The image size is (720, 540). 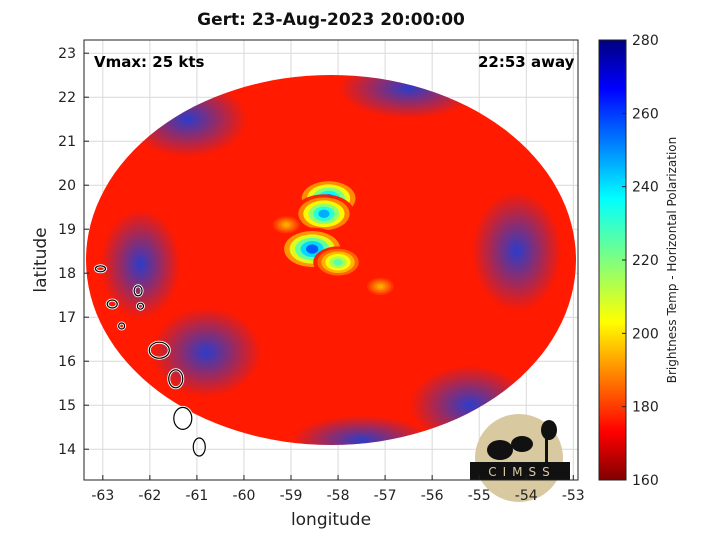 What do you see at coordinates (645, 408) in the screenshot?
I see `colorbar-tick-label: 180` at bounding box center [645, 408].